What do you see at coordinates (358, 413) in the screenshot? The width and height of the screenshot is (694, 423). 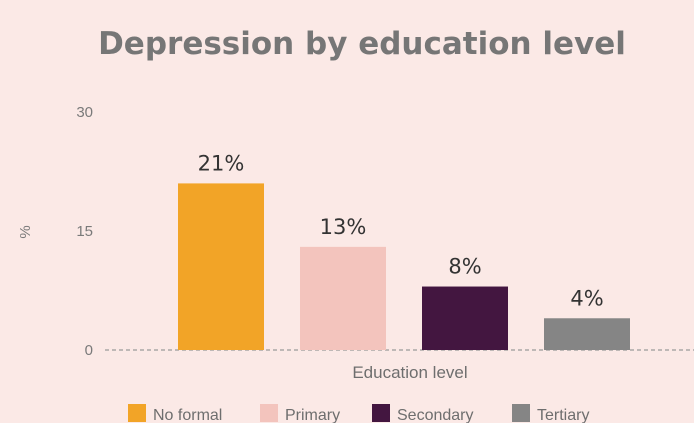 I see `legend: No formal Primary Secondary Tertiary` at bounding box center [358, 413].